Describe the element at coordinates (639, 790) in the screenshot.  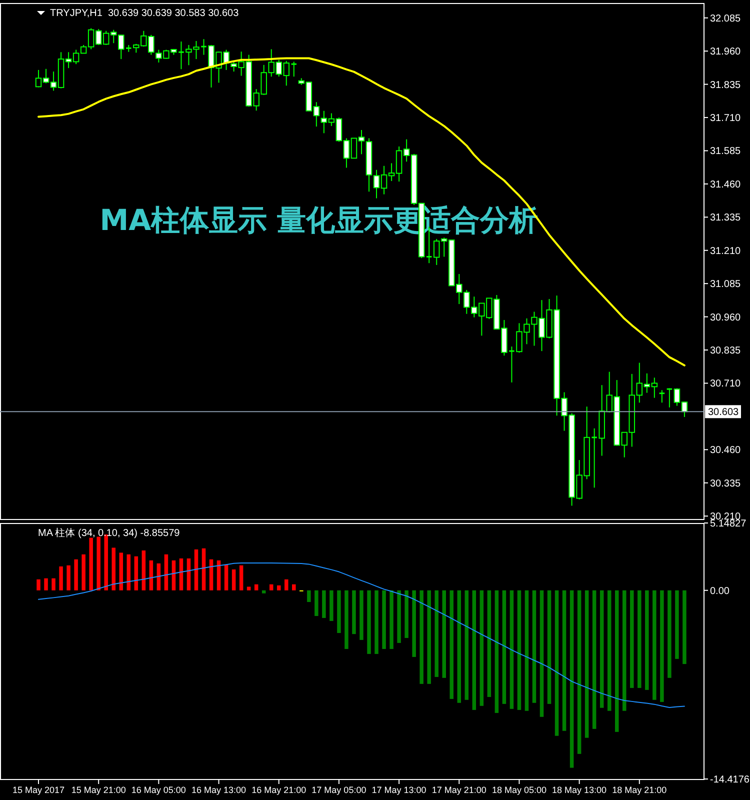
I see `x-tick-label: 18 May 21:00` at that location.